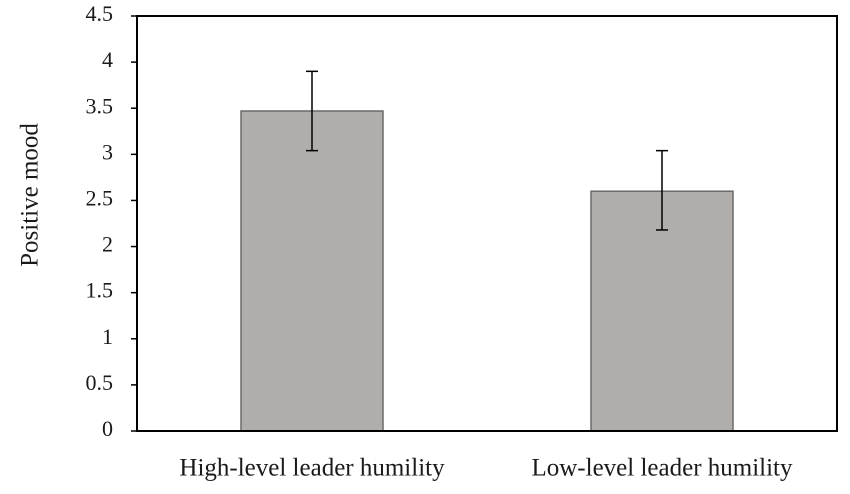 This screenshot has height=494, width=850. What do you see at coordinates (107, 244) in the screenshot?
I see `y-tick-label: 2` at bounding box center [107, 244].